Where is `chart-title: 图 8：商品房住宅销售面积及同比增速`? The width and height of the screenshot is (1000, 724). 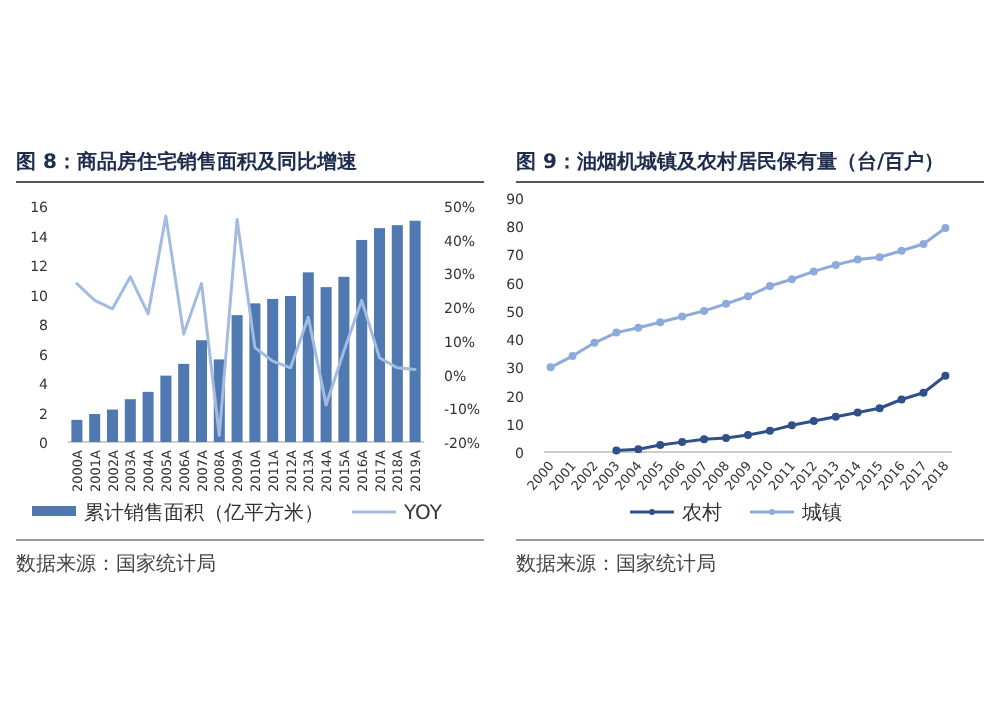 chart-title: 图 8：商品房住宅销售面积及同比增速 is located at coordinates (187, 162).